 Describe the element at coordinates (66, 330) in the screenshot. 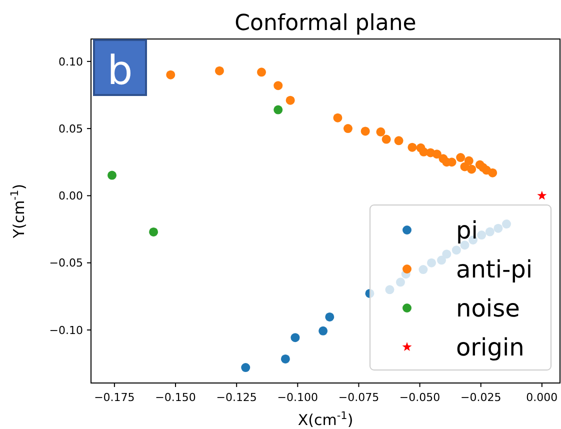

I see `y-tick-label: −0.10` at that location.